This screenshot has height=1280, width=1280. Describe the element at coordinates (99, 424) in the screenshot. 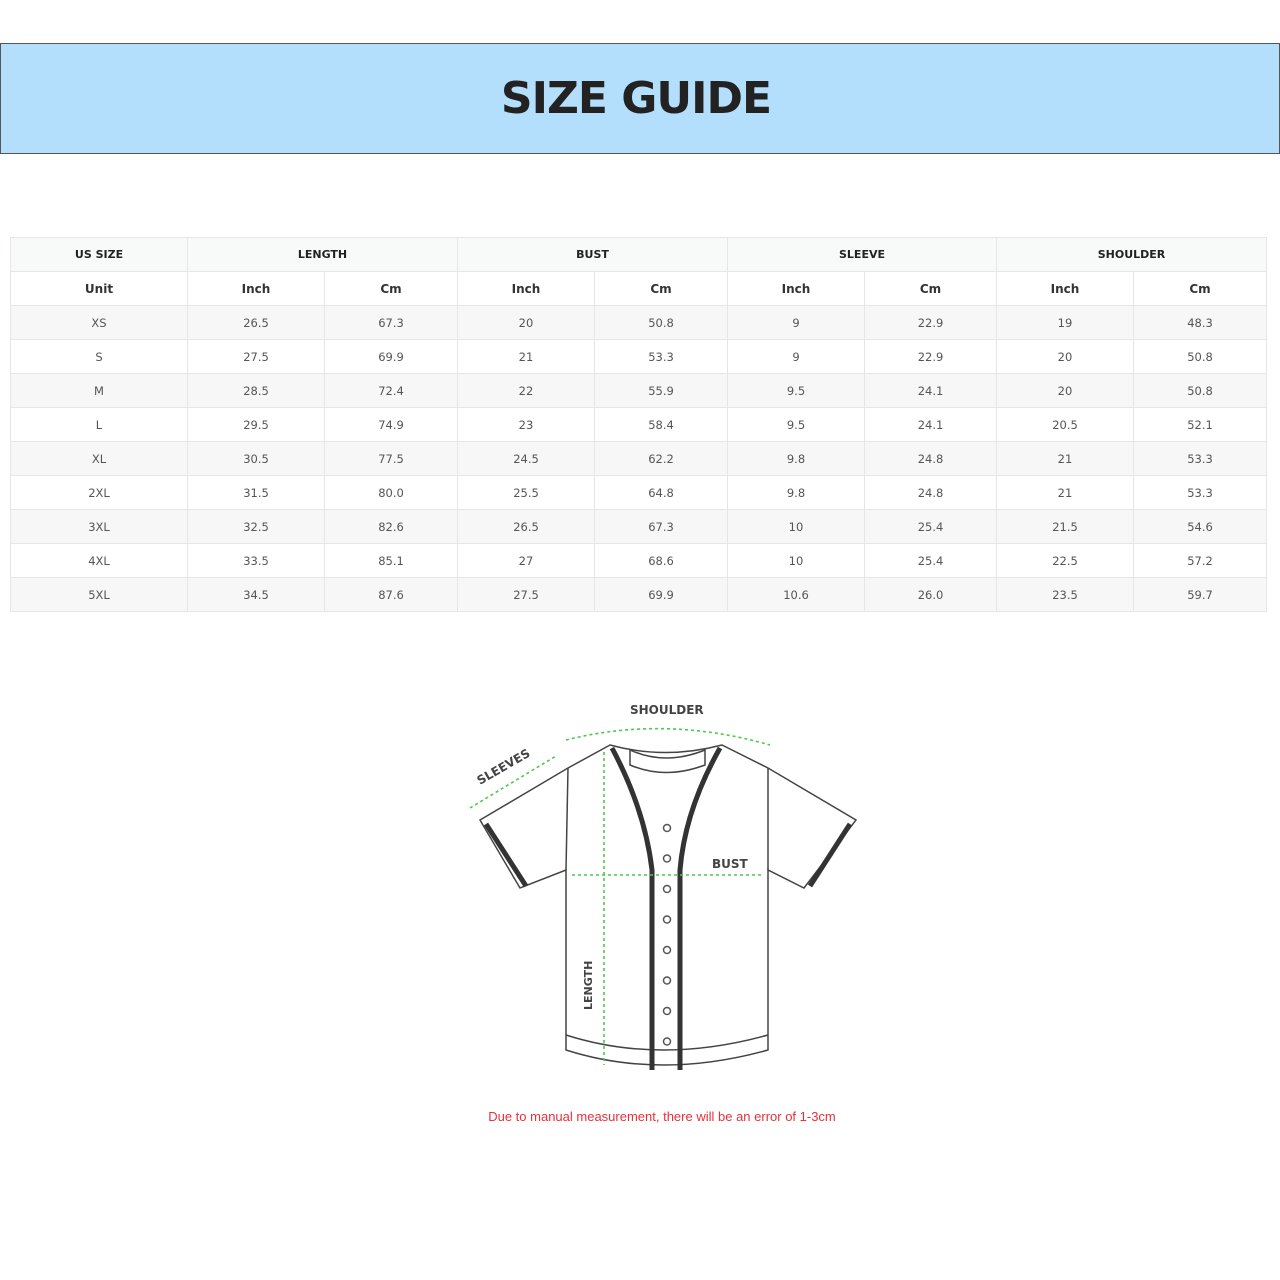

I see `table-cell: L` at that location.